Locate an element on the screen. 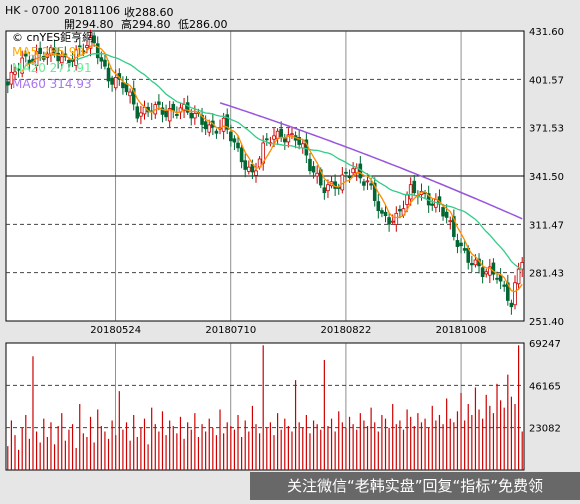 This screenshot has height=504, width=580. y-tick-label: 281.43 is located at coordinates (546, 274).